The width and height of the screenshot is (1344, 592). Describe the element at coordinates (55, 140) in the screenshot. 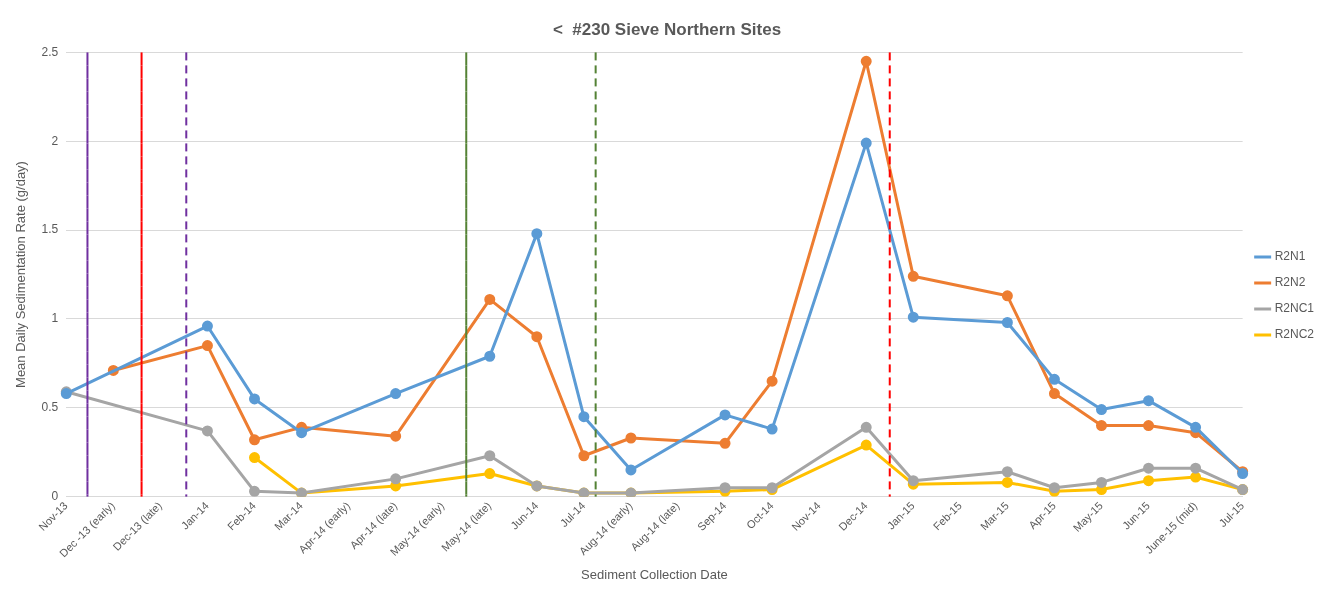

I see `y-tick-label: 2` at that location.